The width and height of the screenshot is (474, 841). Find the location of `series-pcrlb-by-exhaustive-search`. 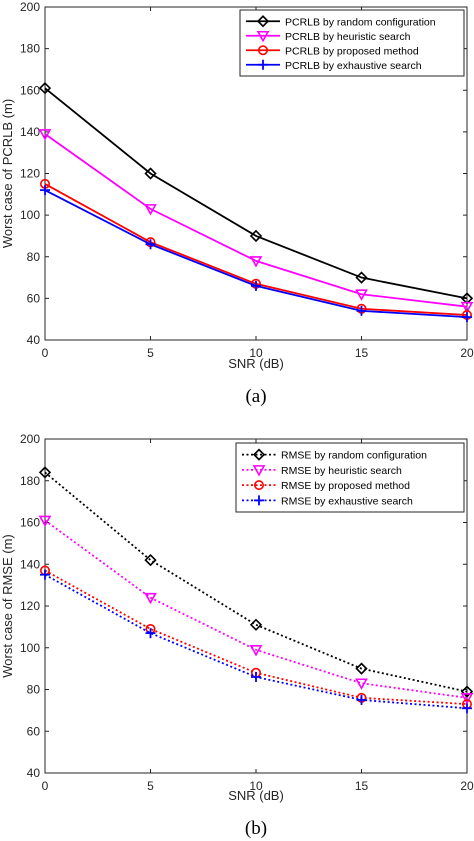

series-pcrlb-by-exhaustive-search is located at coordinates (256, 254).